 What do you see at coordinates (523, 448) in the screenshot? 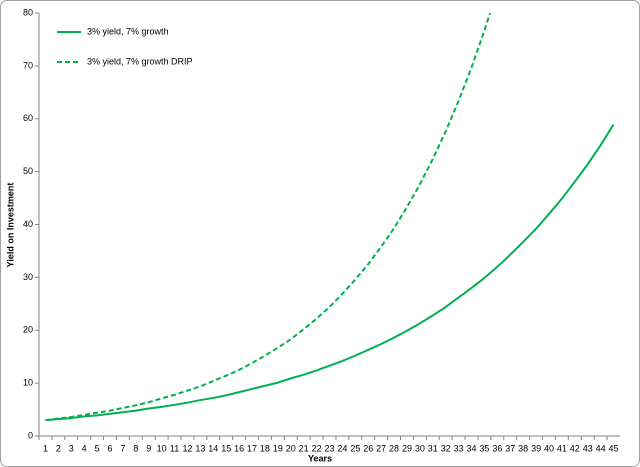
I see `x-tick-label: 38` at bounding box center [523, 448].